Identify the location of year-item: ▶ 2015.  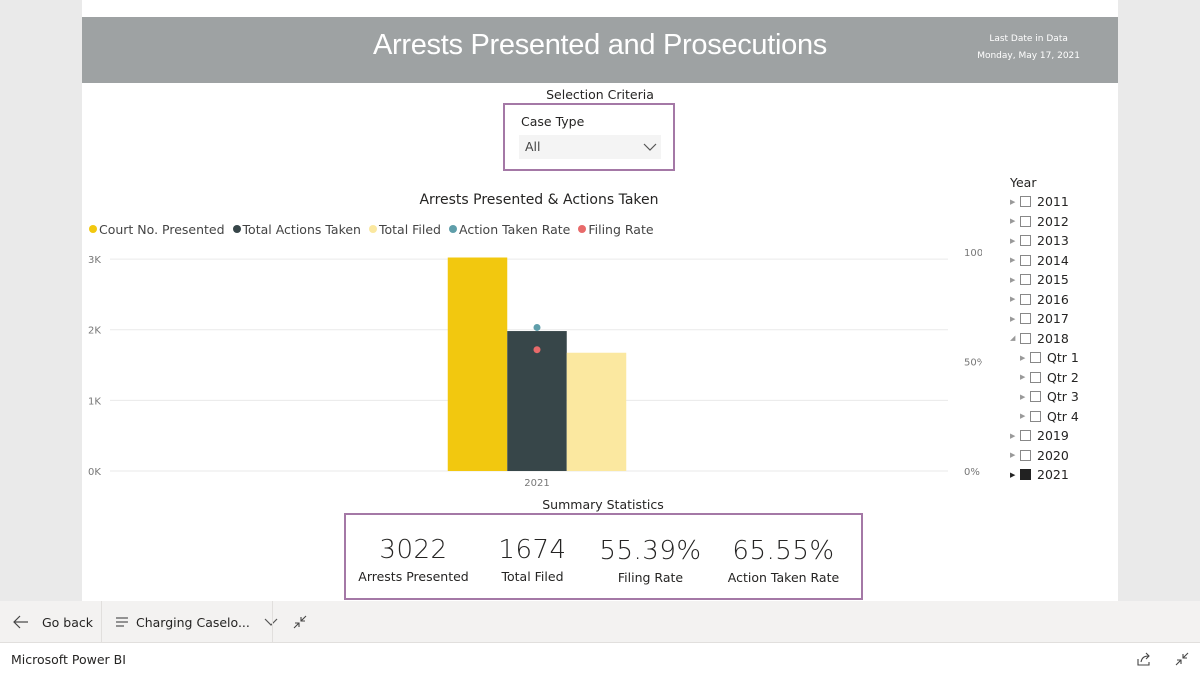
(1060, 280).